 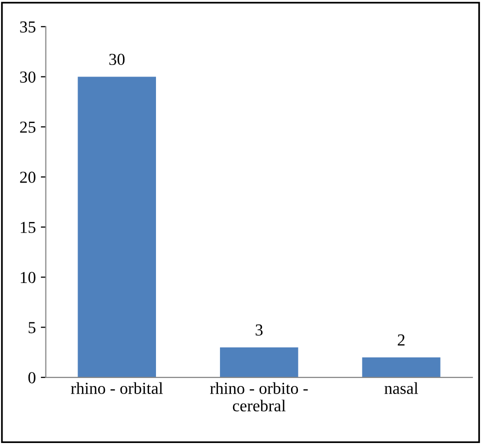 I want to click on x-tick-label: rhino - orbito - cerebral, so click(x=259, y=397).